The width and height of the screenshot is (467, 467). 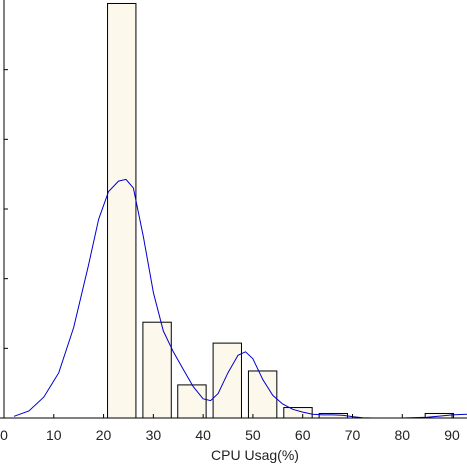 What do you see at coordinates (353, 435) in the screenshot?
I see `x-tick-label-7: 70` at bounding box center [353, 435].